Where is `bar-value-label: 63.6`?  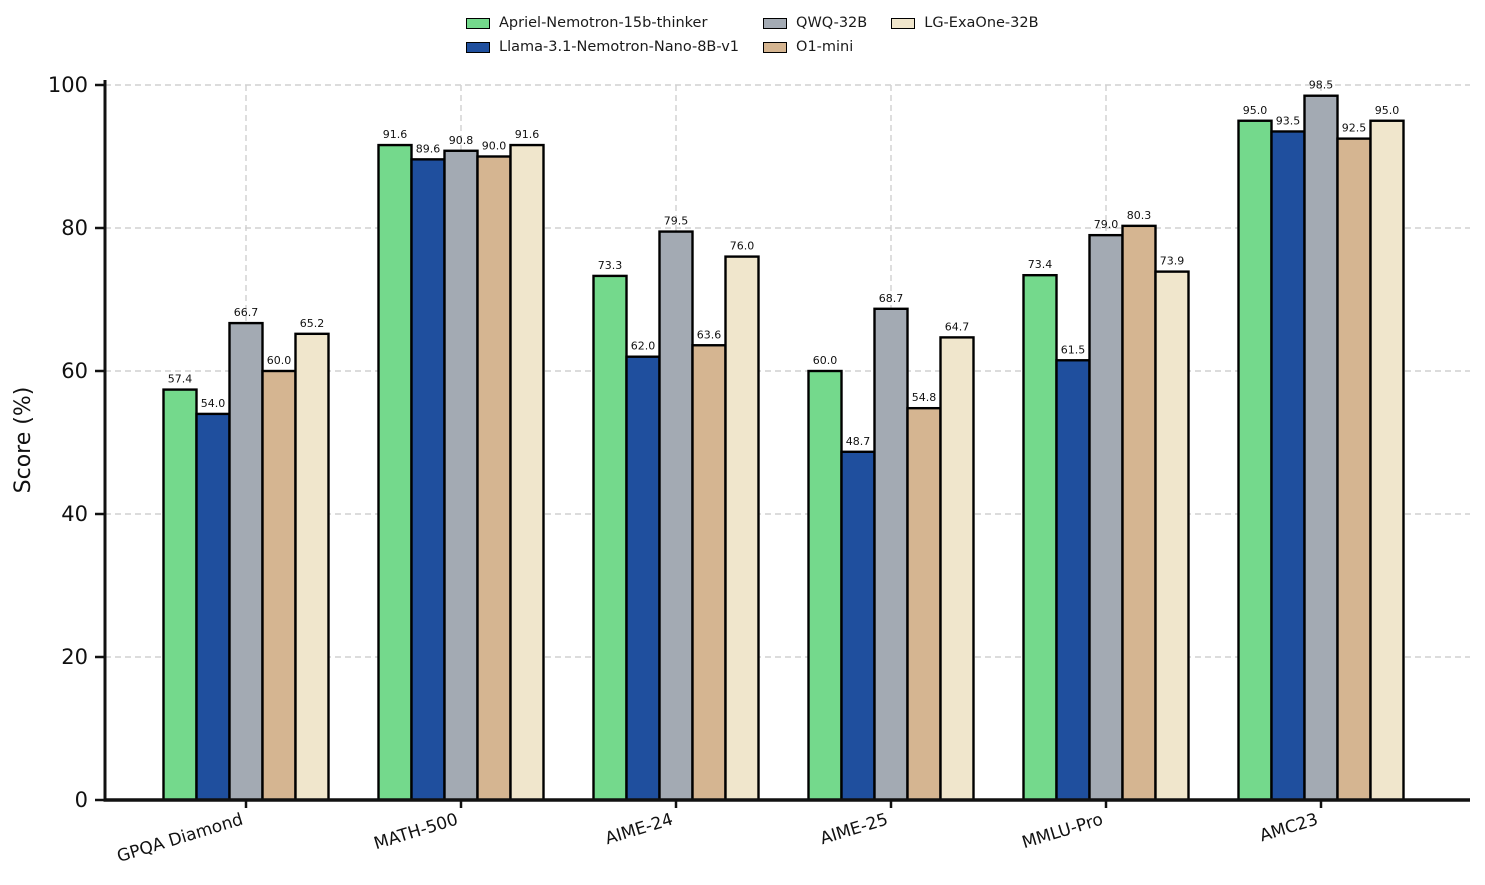
bar-value-label: 63.6 is located at coordinates (709, 334).